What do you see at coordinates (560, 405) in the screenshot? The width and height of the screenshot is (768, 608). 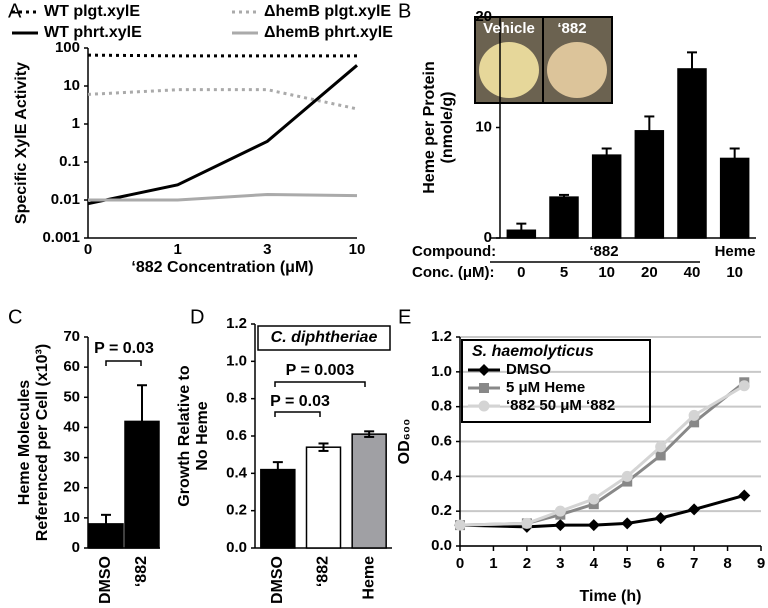 I see `legend-label: ‘882 50 μM ‘882` at bounding box center [560, 405].